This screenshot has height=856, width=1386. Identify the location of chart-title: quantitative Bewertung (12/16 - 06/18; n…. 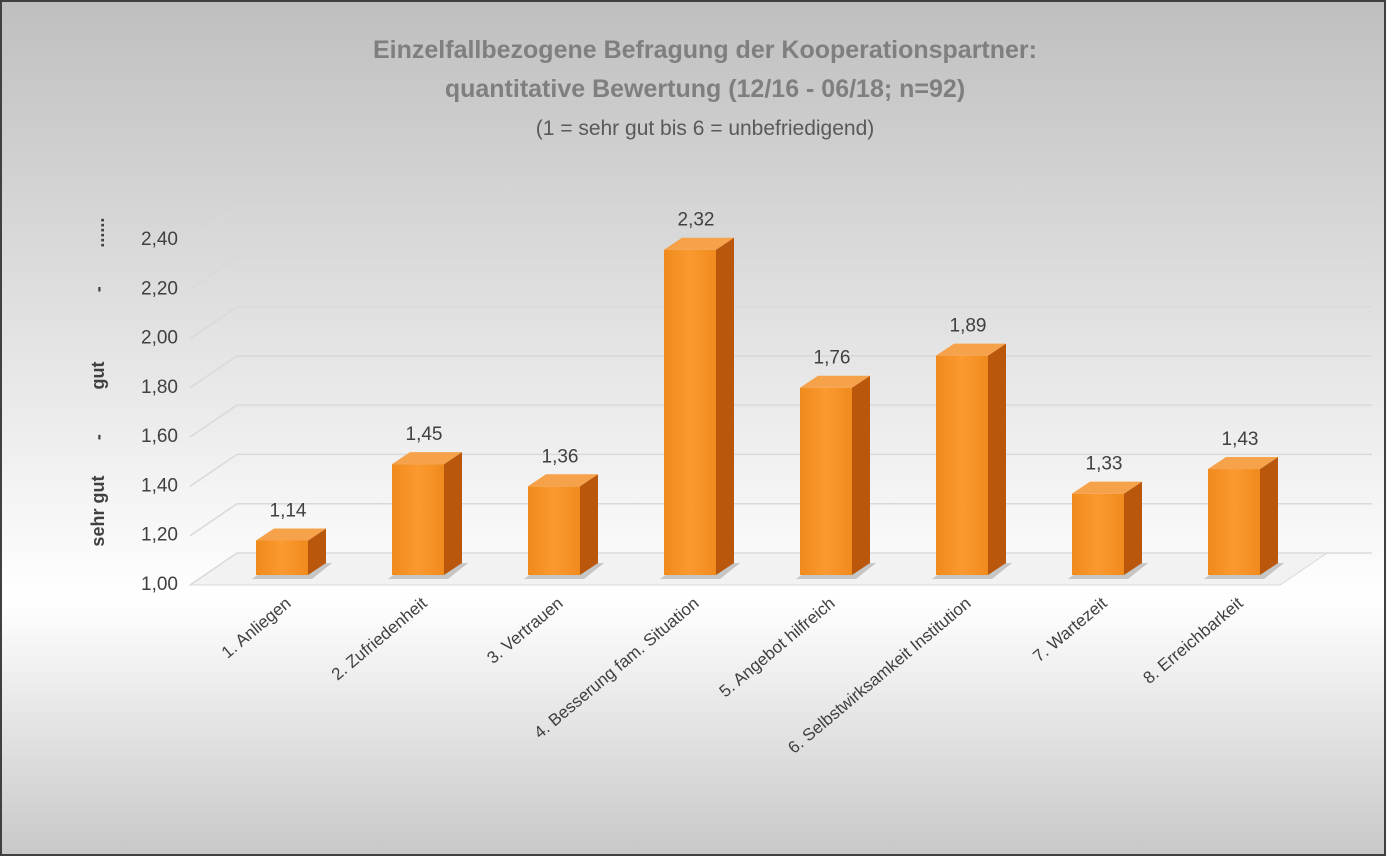
(705, 89).